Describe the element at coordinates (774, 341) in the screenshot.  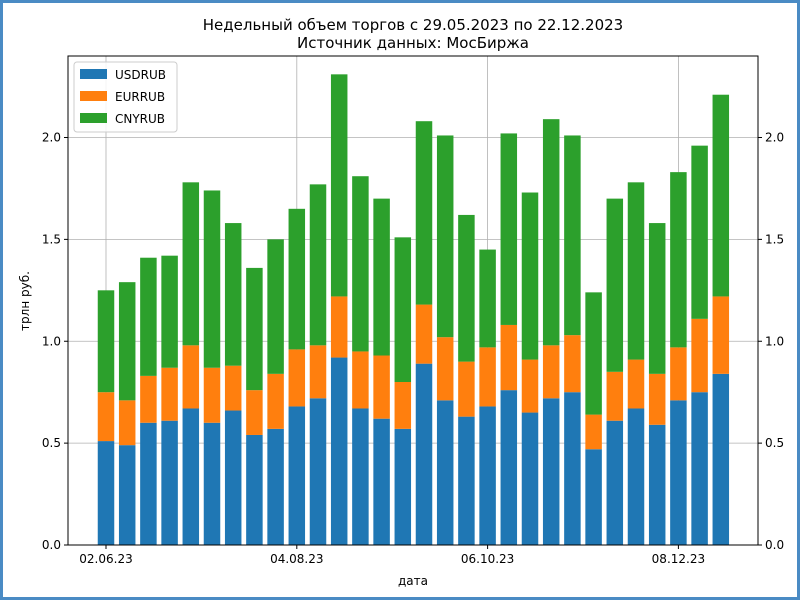
I see `y-tick-label-right-2: 1.0` at that location.